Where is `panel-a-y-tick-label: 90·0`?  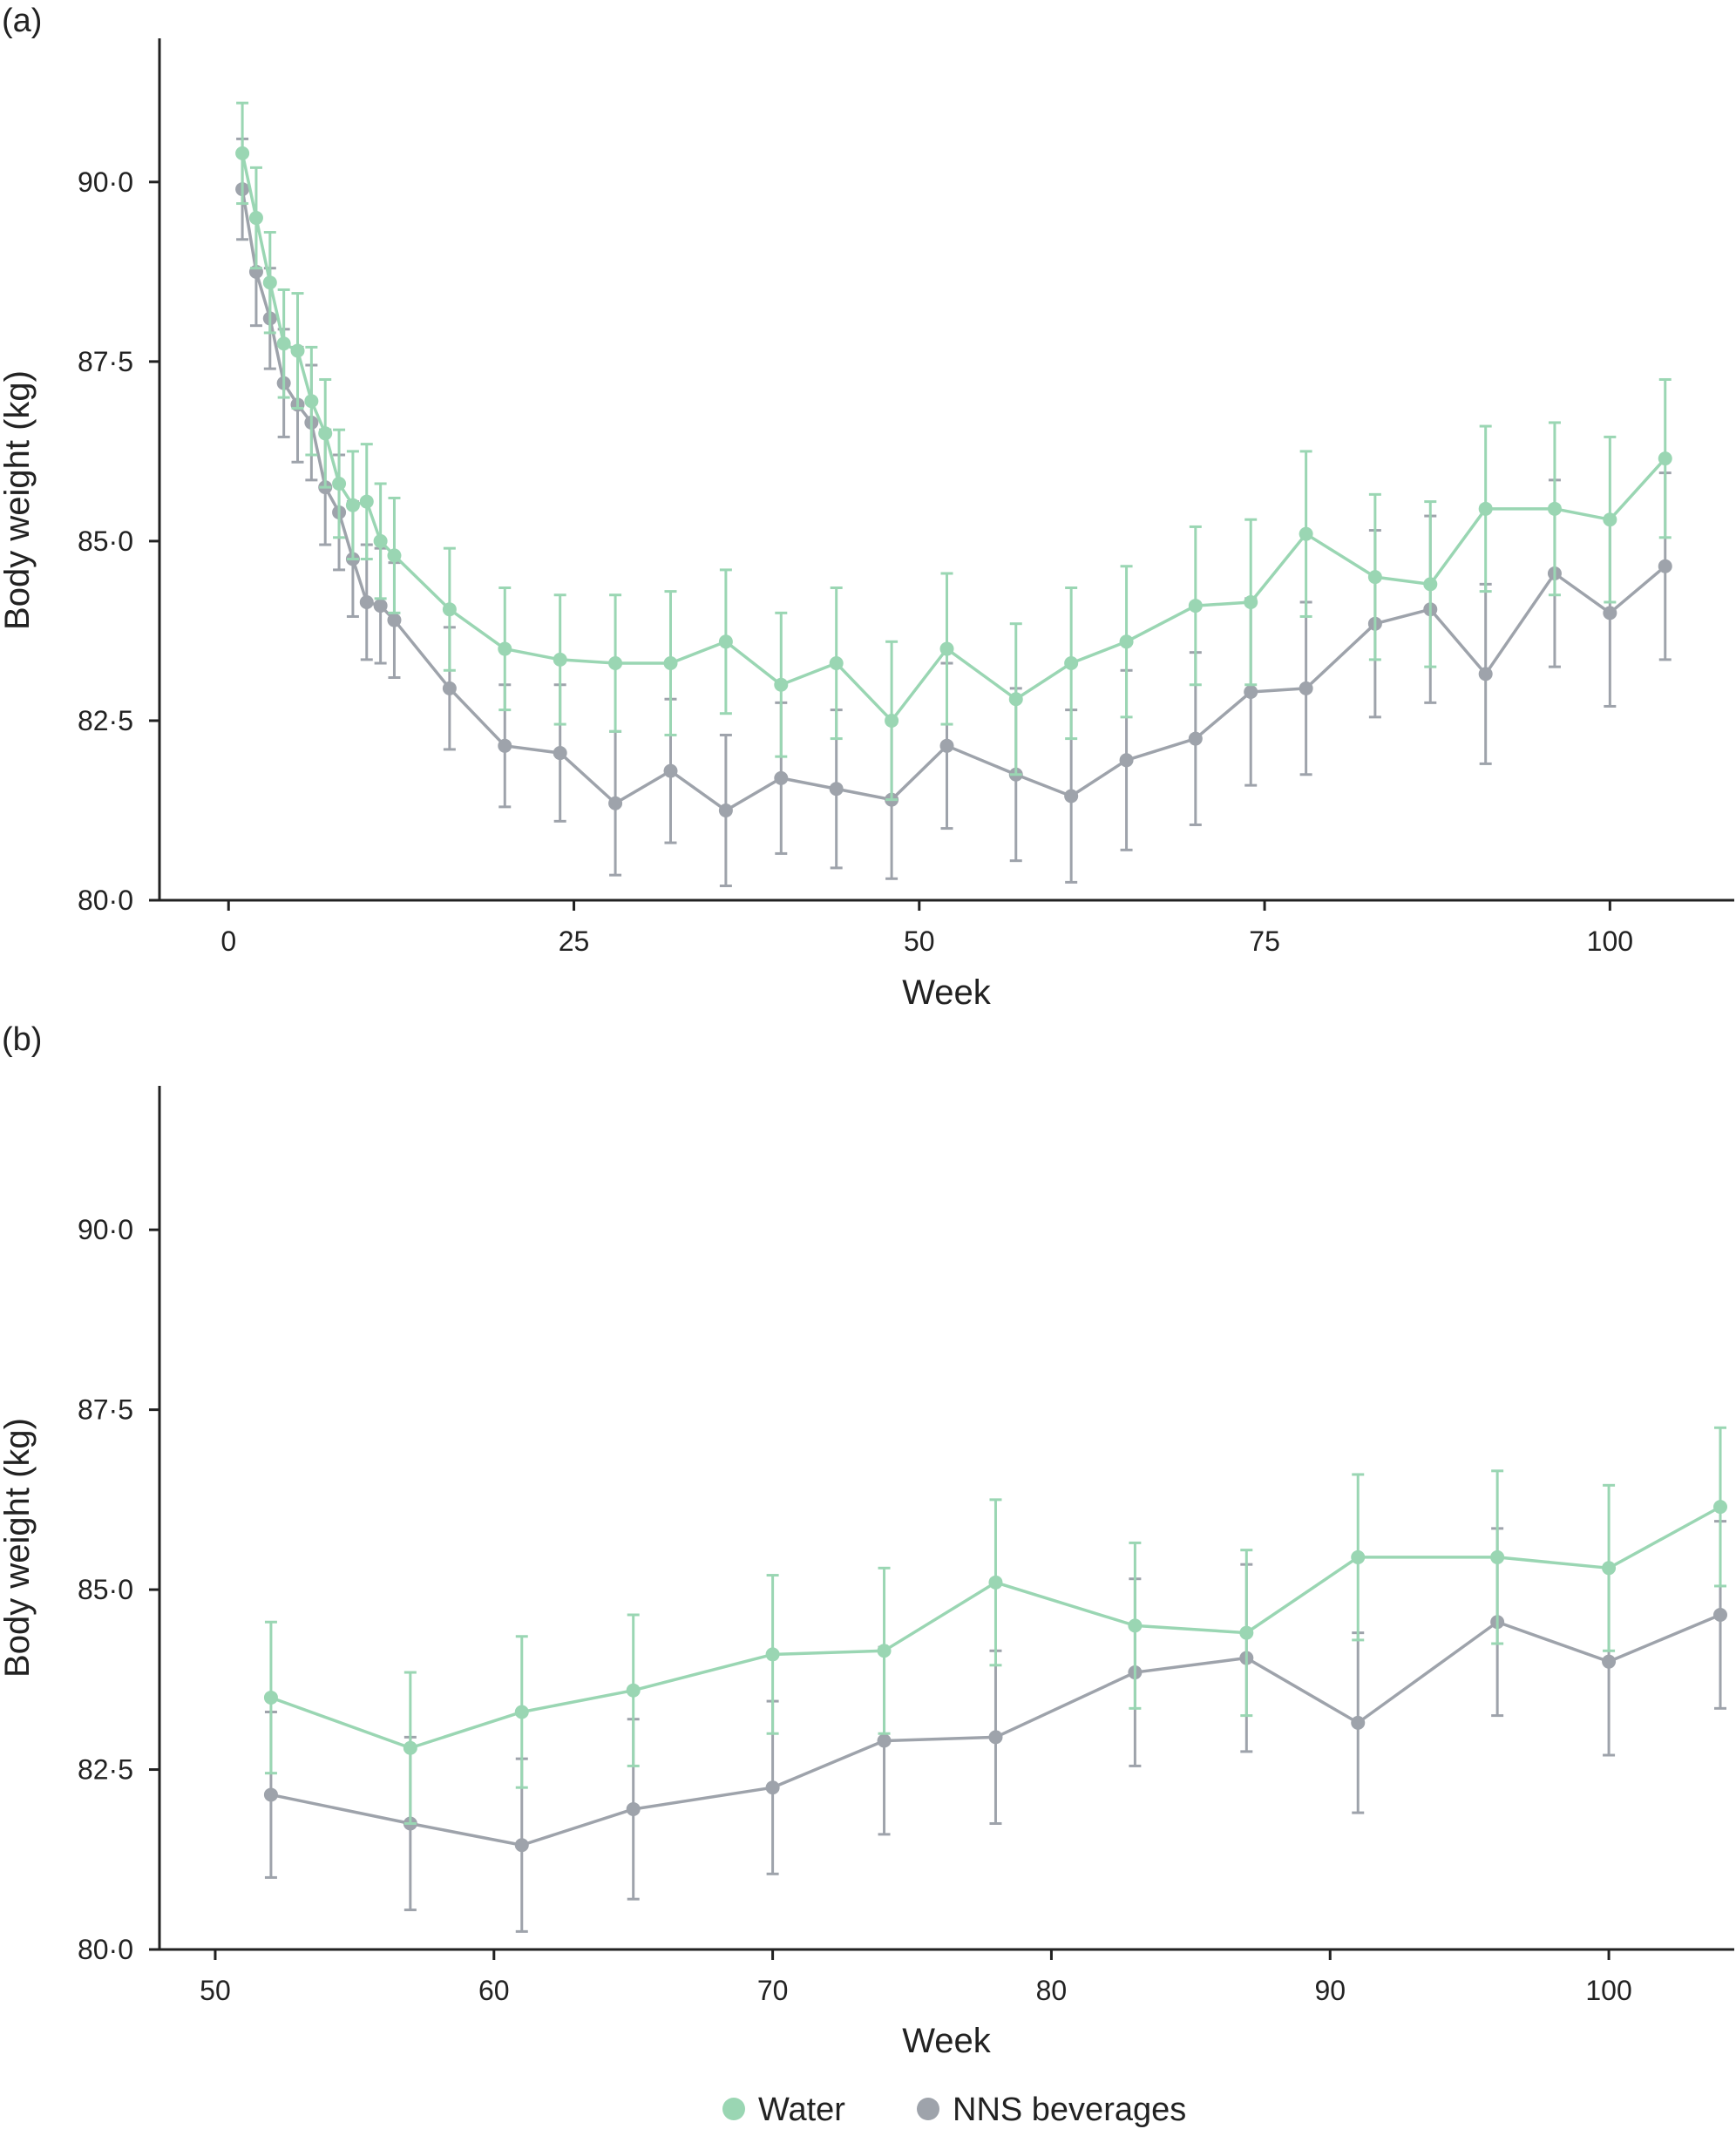 panel-a-y-tick-label: 90·0 is located at coordinates (105, 182).